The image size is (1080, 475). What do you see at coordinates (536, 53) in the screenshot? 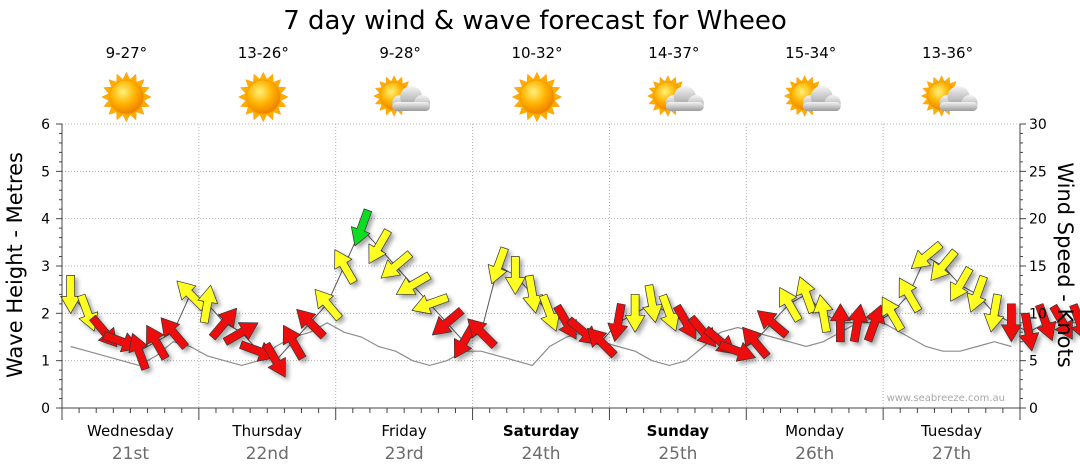
I see `day-temperature-range: 10-32°` at bounding box center [536, 53].